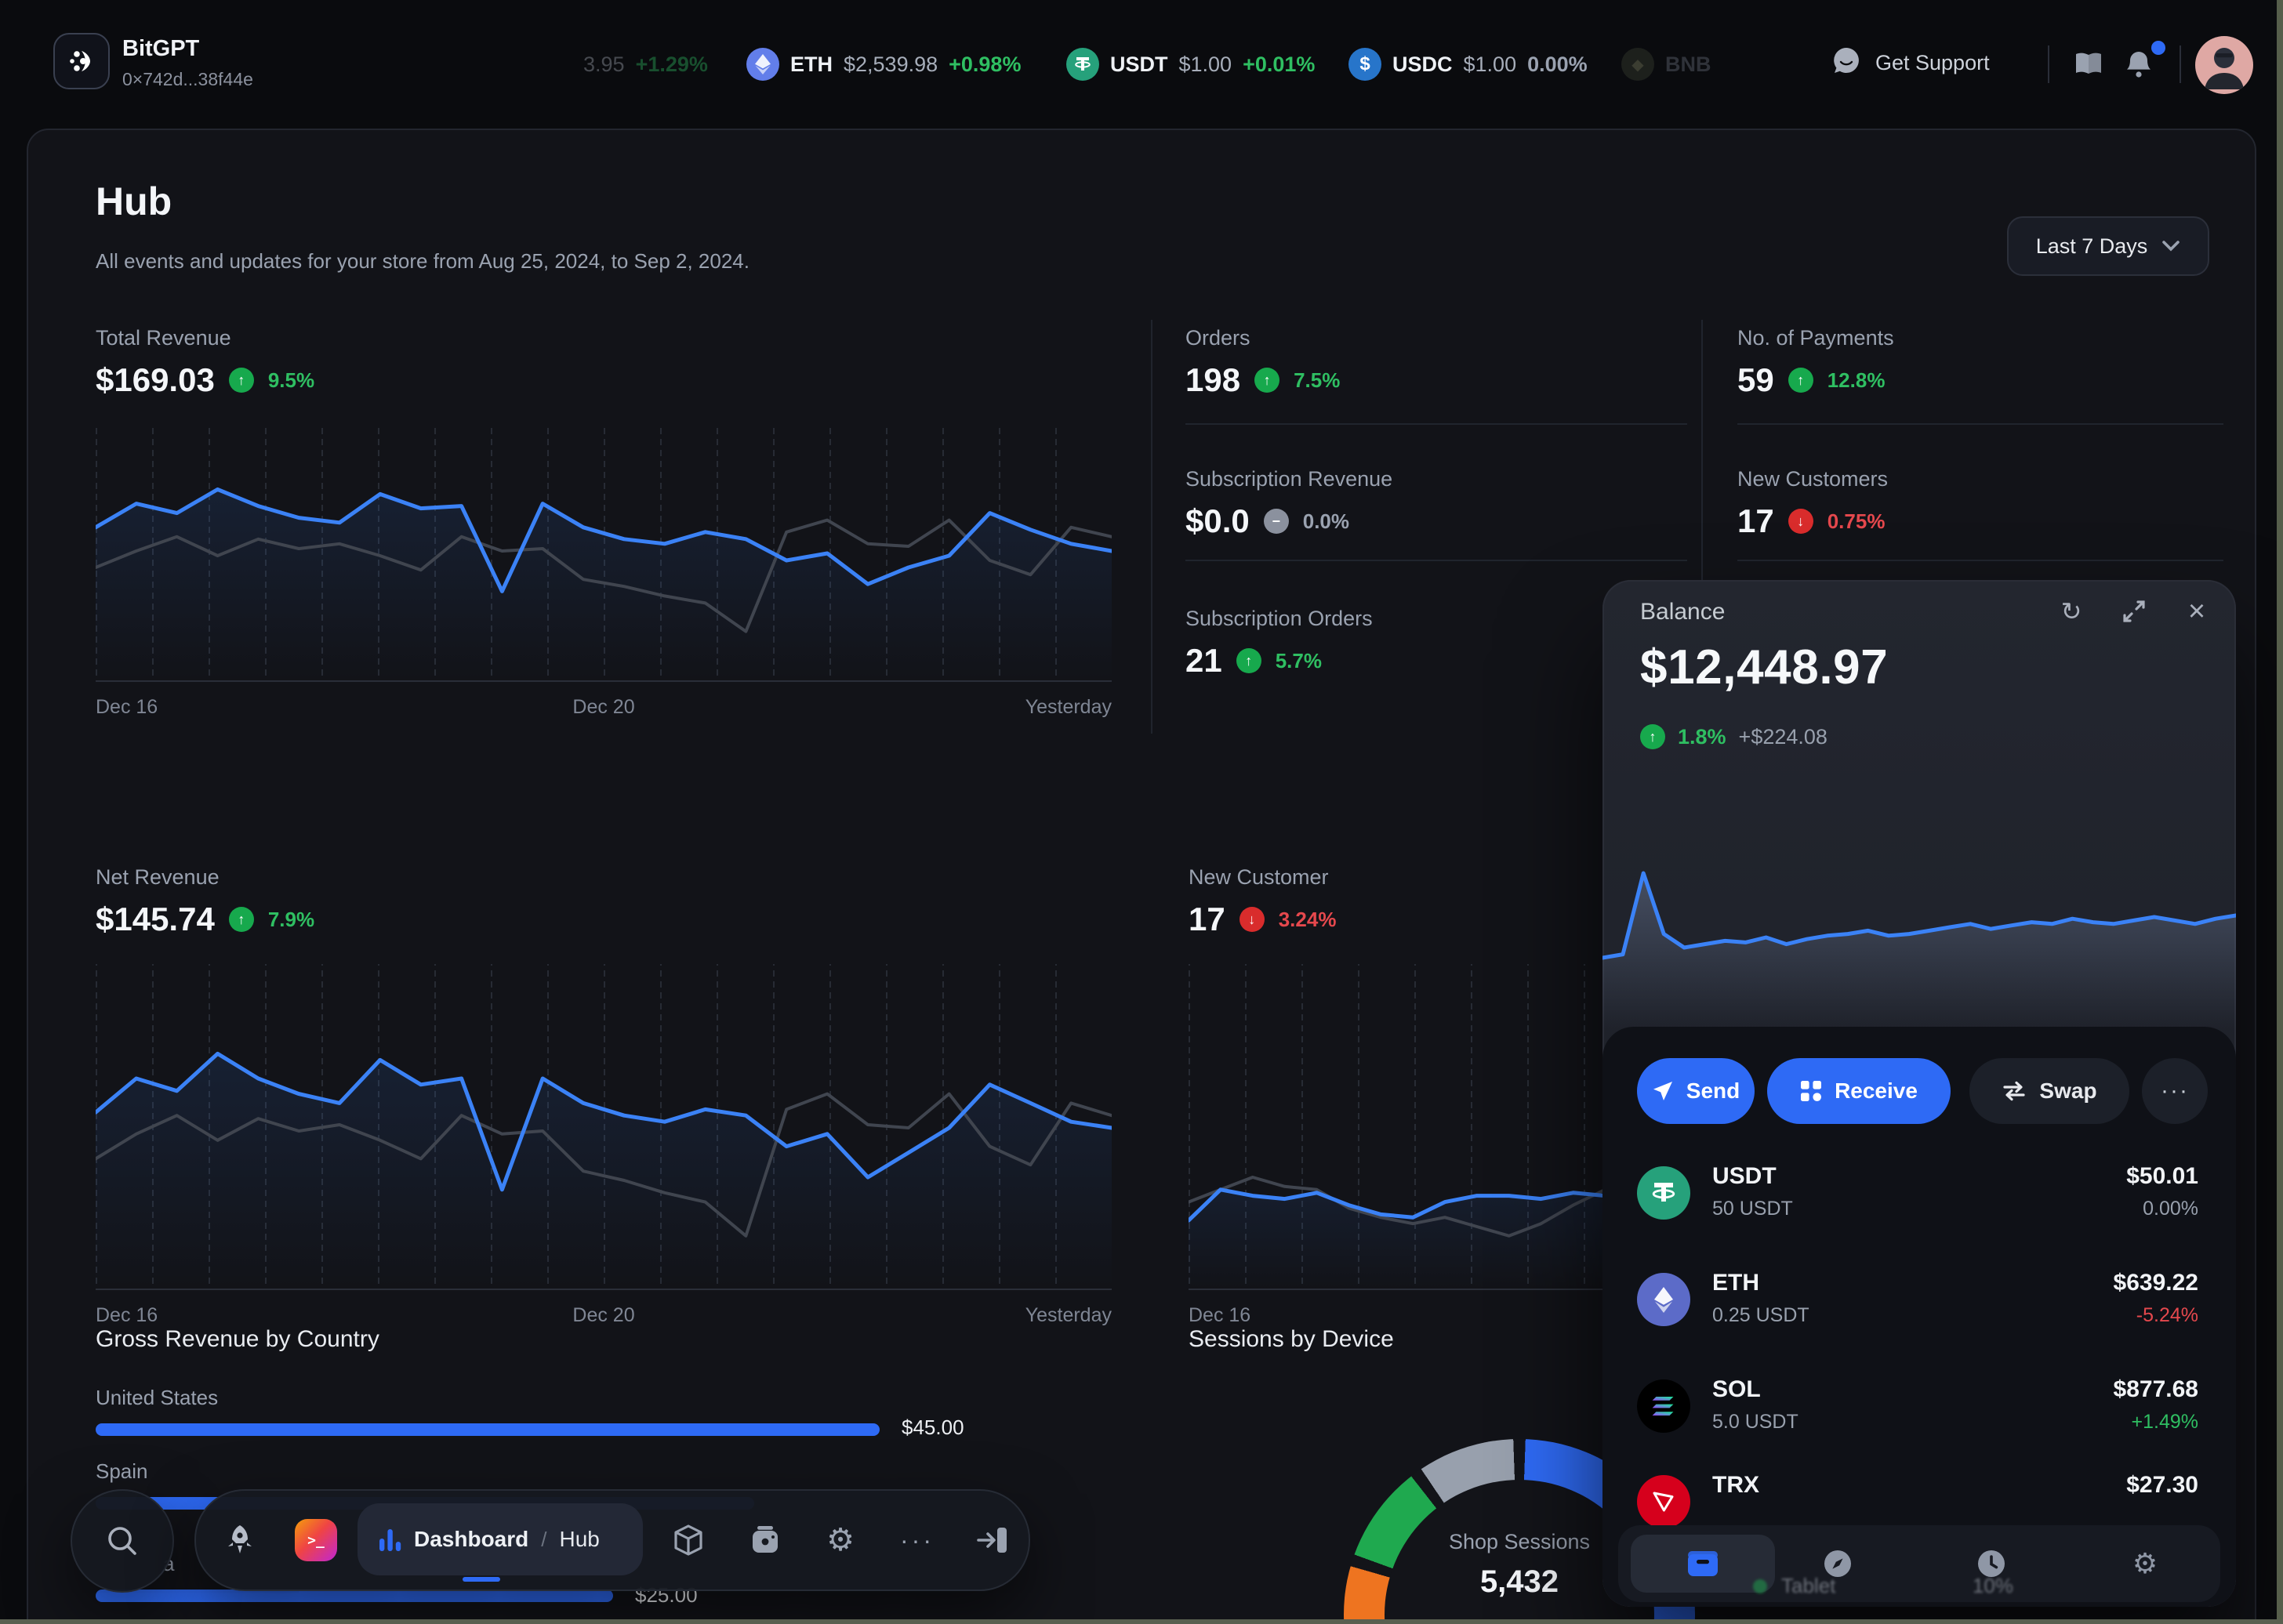  I want to click on send-button: Send, so click(1696, 1091).